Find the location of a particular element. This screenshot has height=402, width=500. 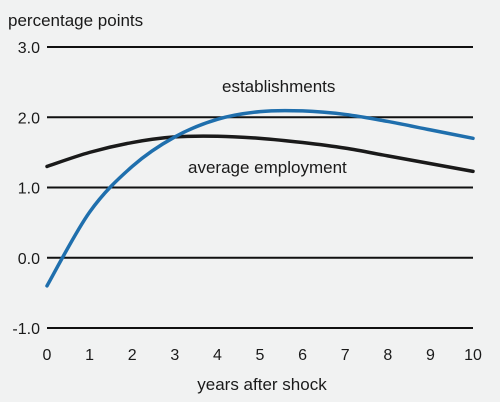

series-label-average-employment: average employment is located at coordinates (267, 167).